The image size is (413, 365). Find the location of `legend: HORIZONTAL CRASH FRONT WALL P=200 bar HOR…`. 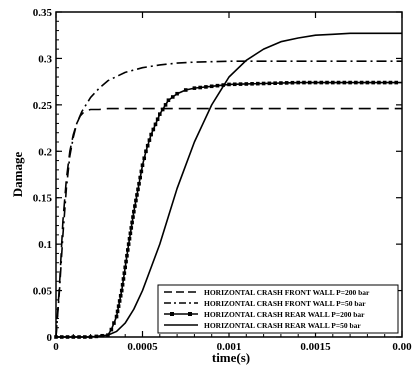

legend: HORIZONTAL CRASH FRONT WALL P=200 bar HOR… is located at coordinates (278, 309).